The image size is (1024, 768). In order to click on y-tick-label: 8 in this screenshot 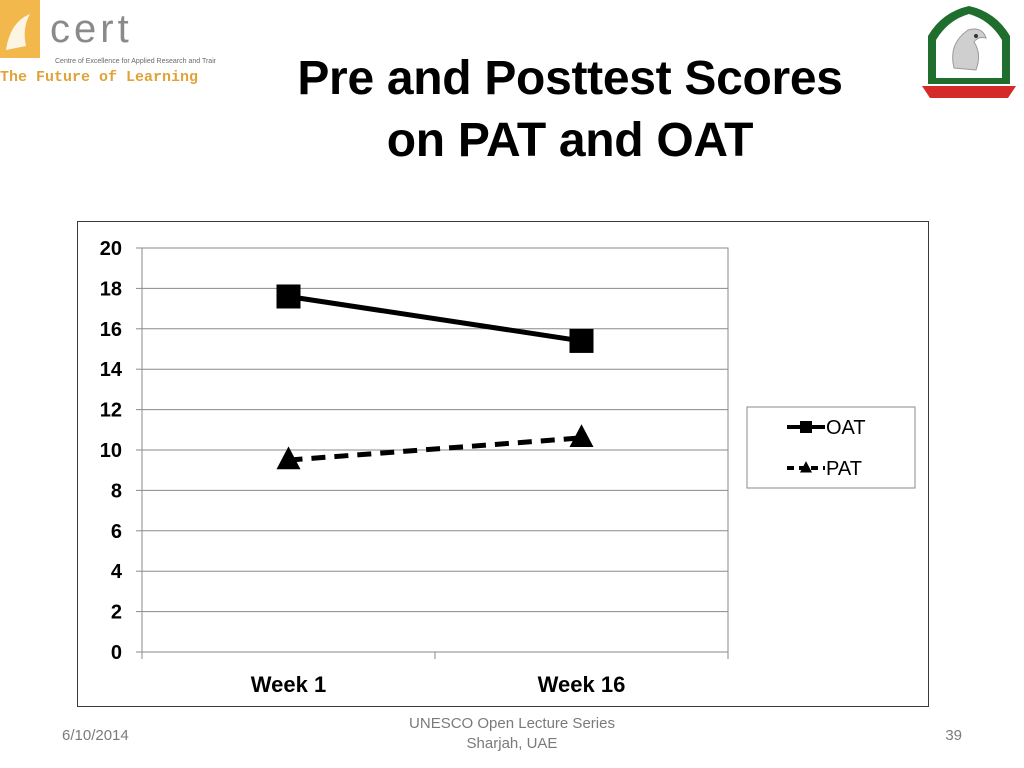, I will do `click(116, 491)`.